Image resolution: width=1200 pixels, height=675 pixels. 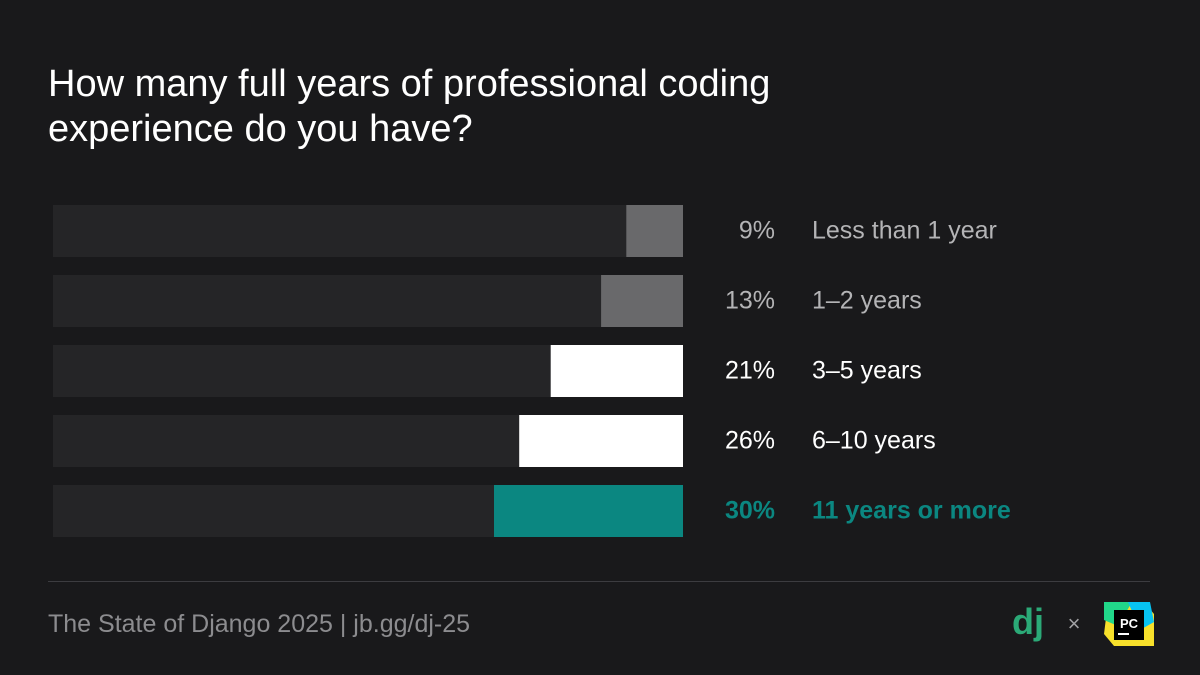 I want to click on bar-row: 13% 1–2 years, so click(x=487, y=301).